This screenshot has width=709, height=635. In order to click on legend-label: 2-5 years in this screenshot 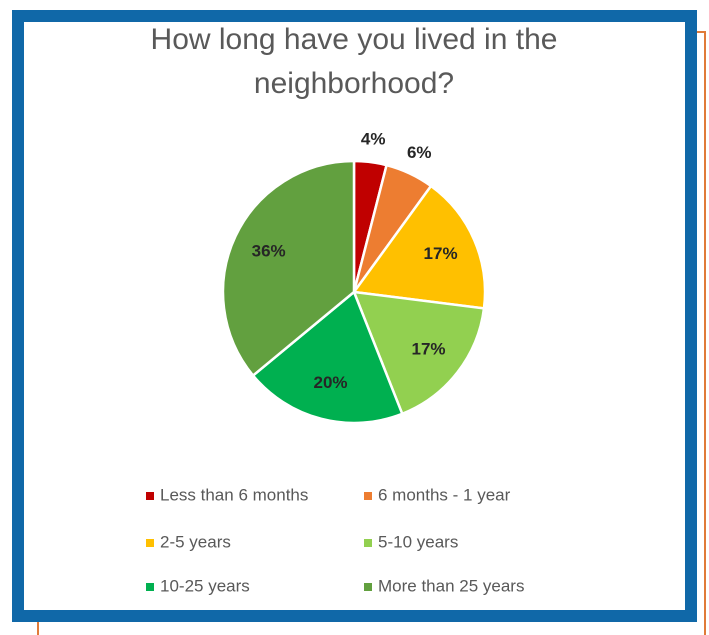, I will do `click(195, 541)`.